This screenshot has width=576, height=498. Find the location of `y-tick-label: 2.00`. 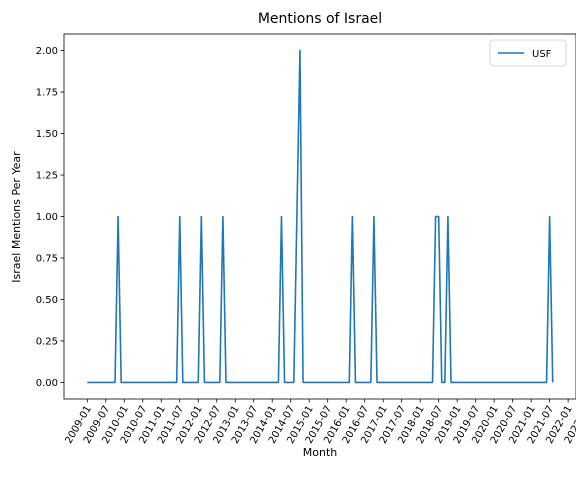

y-tick-label: 2.00 is located at coordinates (47, 51).